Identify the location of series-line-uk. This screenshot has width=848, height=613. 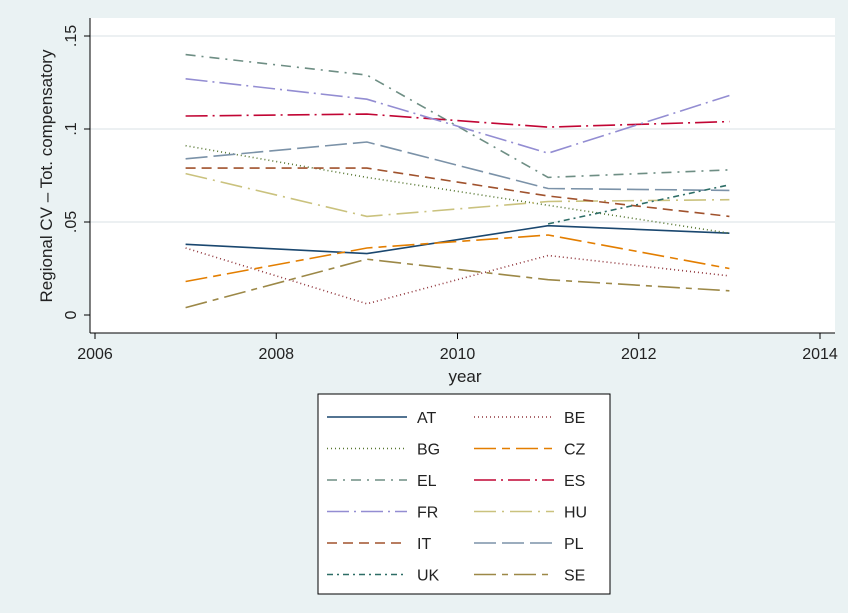
(638, 204).